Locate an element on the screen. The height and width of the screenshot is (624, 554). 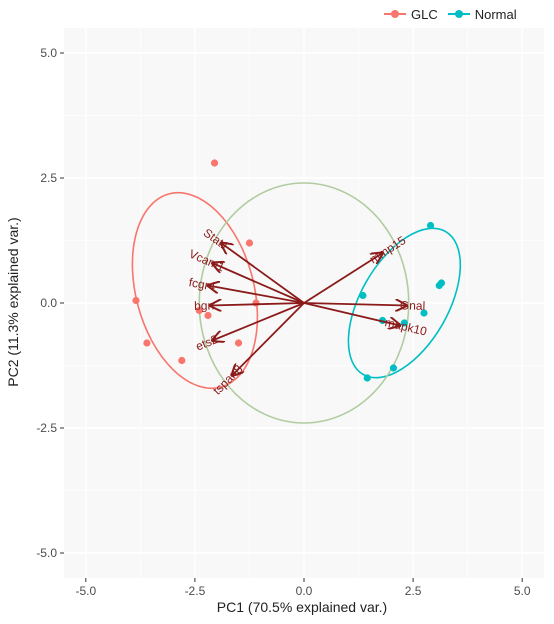
x-tick-label: -2.5 is located at coordinates (195, 591).